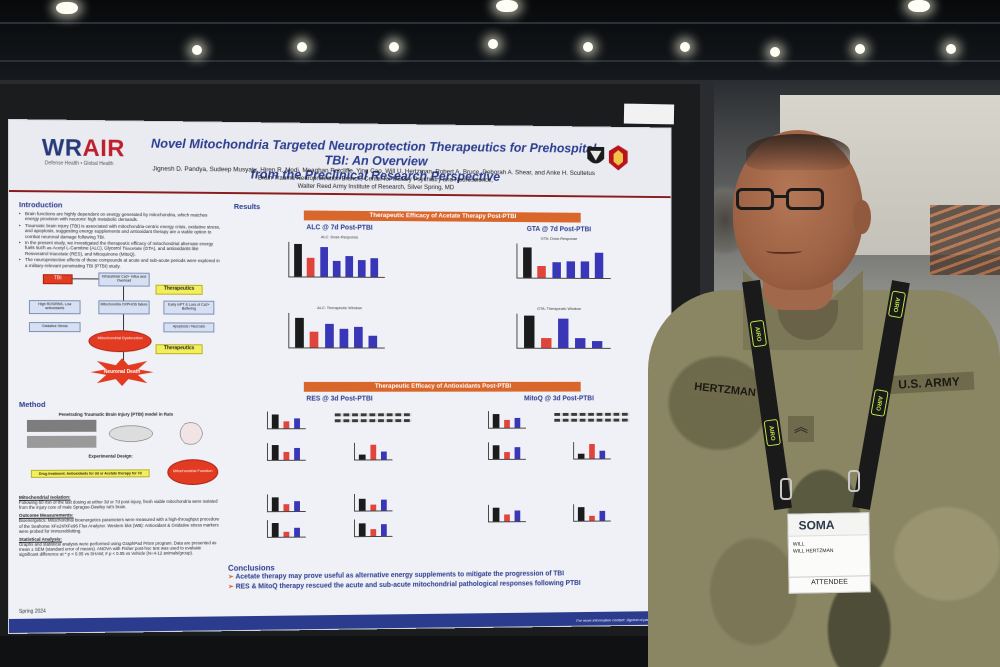  What do you see at coordinates (356, 651) in the screenshot?
I see `poster-board-bottom` at bounding box center [356, 651].